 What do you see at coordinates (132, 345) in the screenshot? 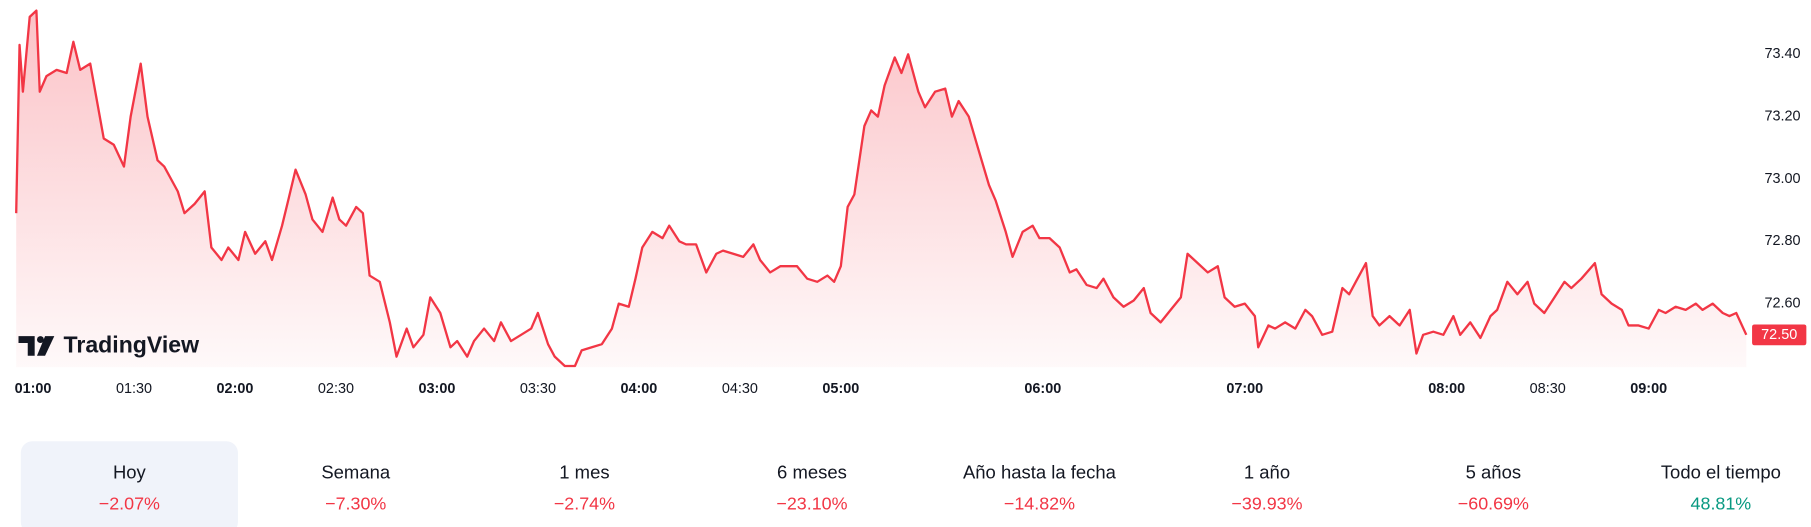
I see `logo-text: TradingView` at bounding box center [132, 345].